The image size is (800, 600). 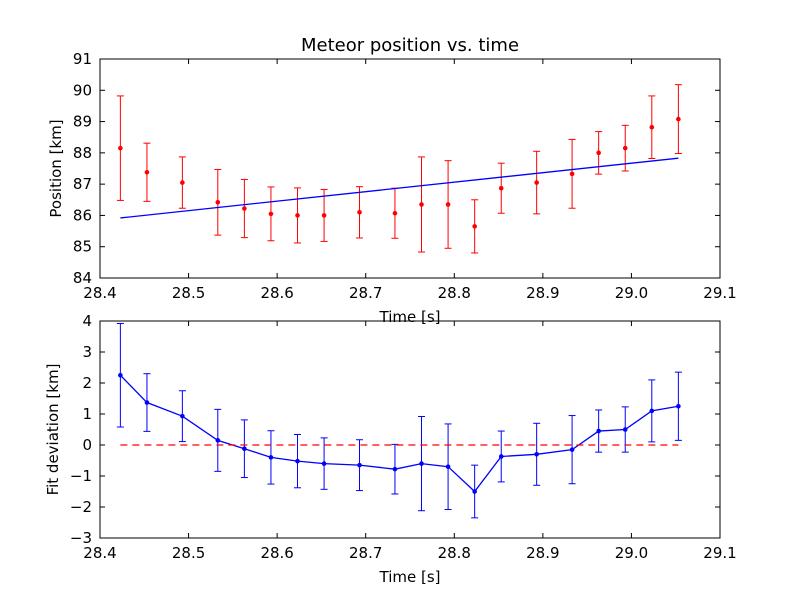 What do you see at coordinates (188, 553) in the screenshot?
I see `deviation-x-tick-label: 28.5` at bounding box center [188, 553].